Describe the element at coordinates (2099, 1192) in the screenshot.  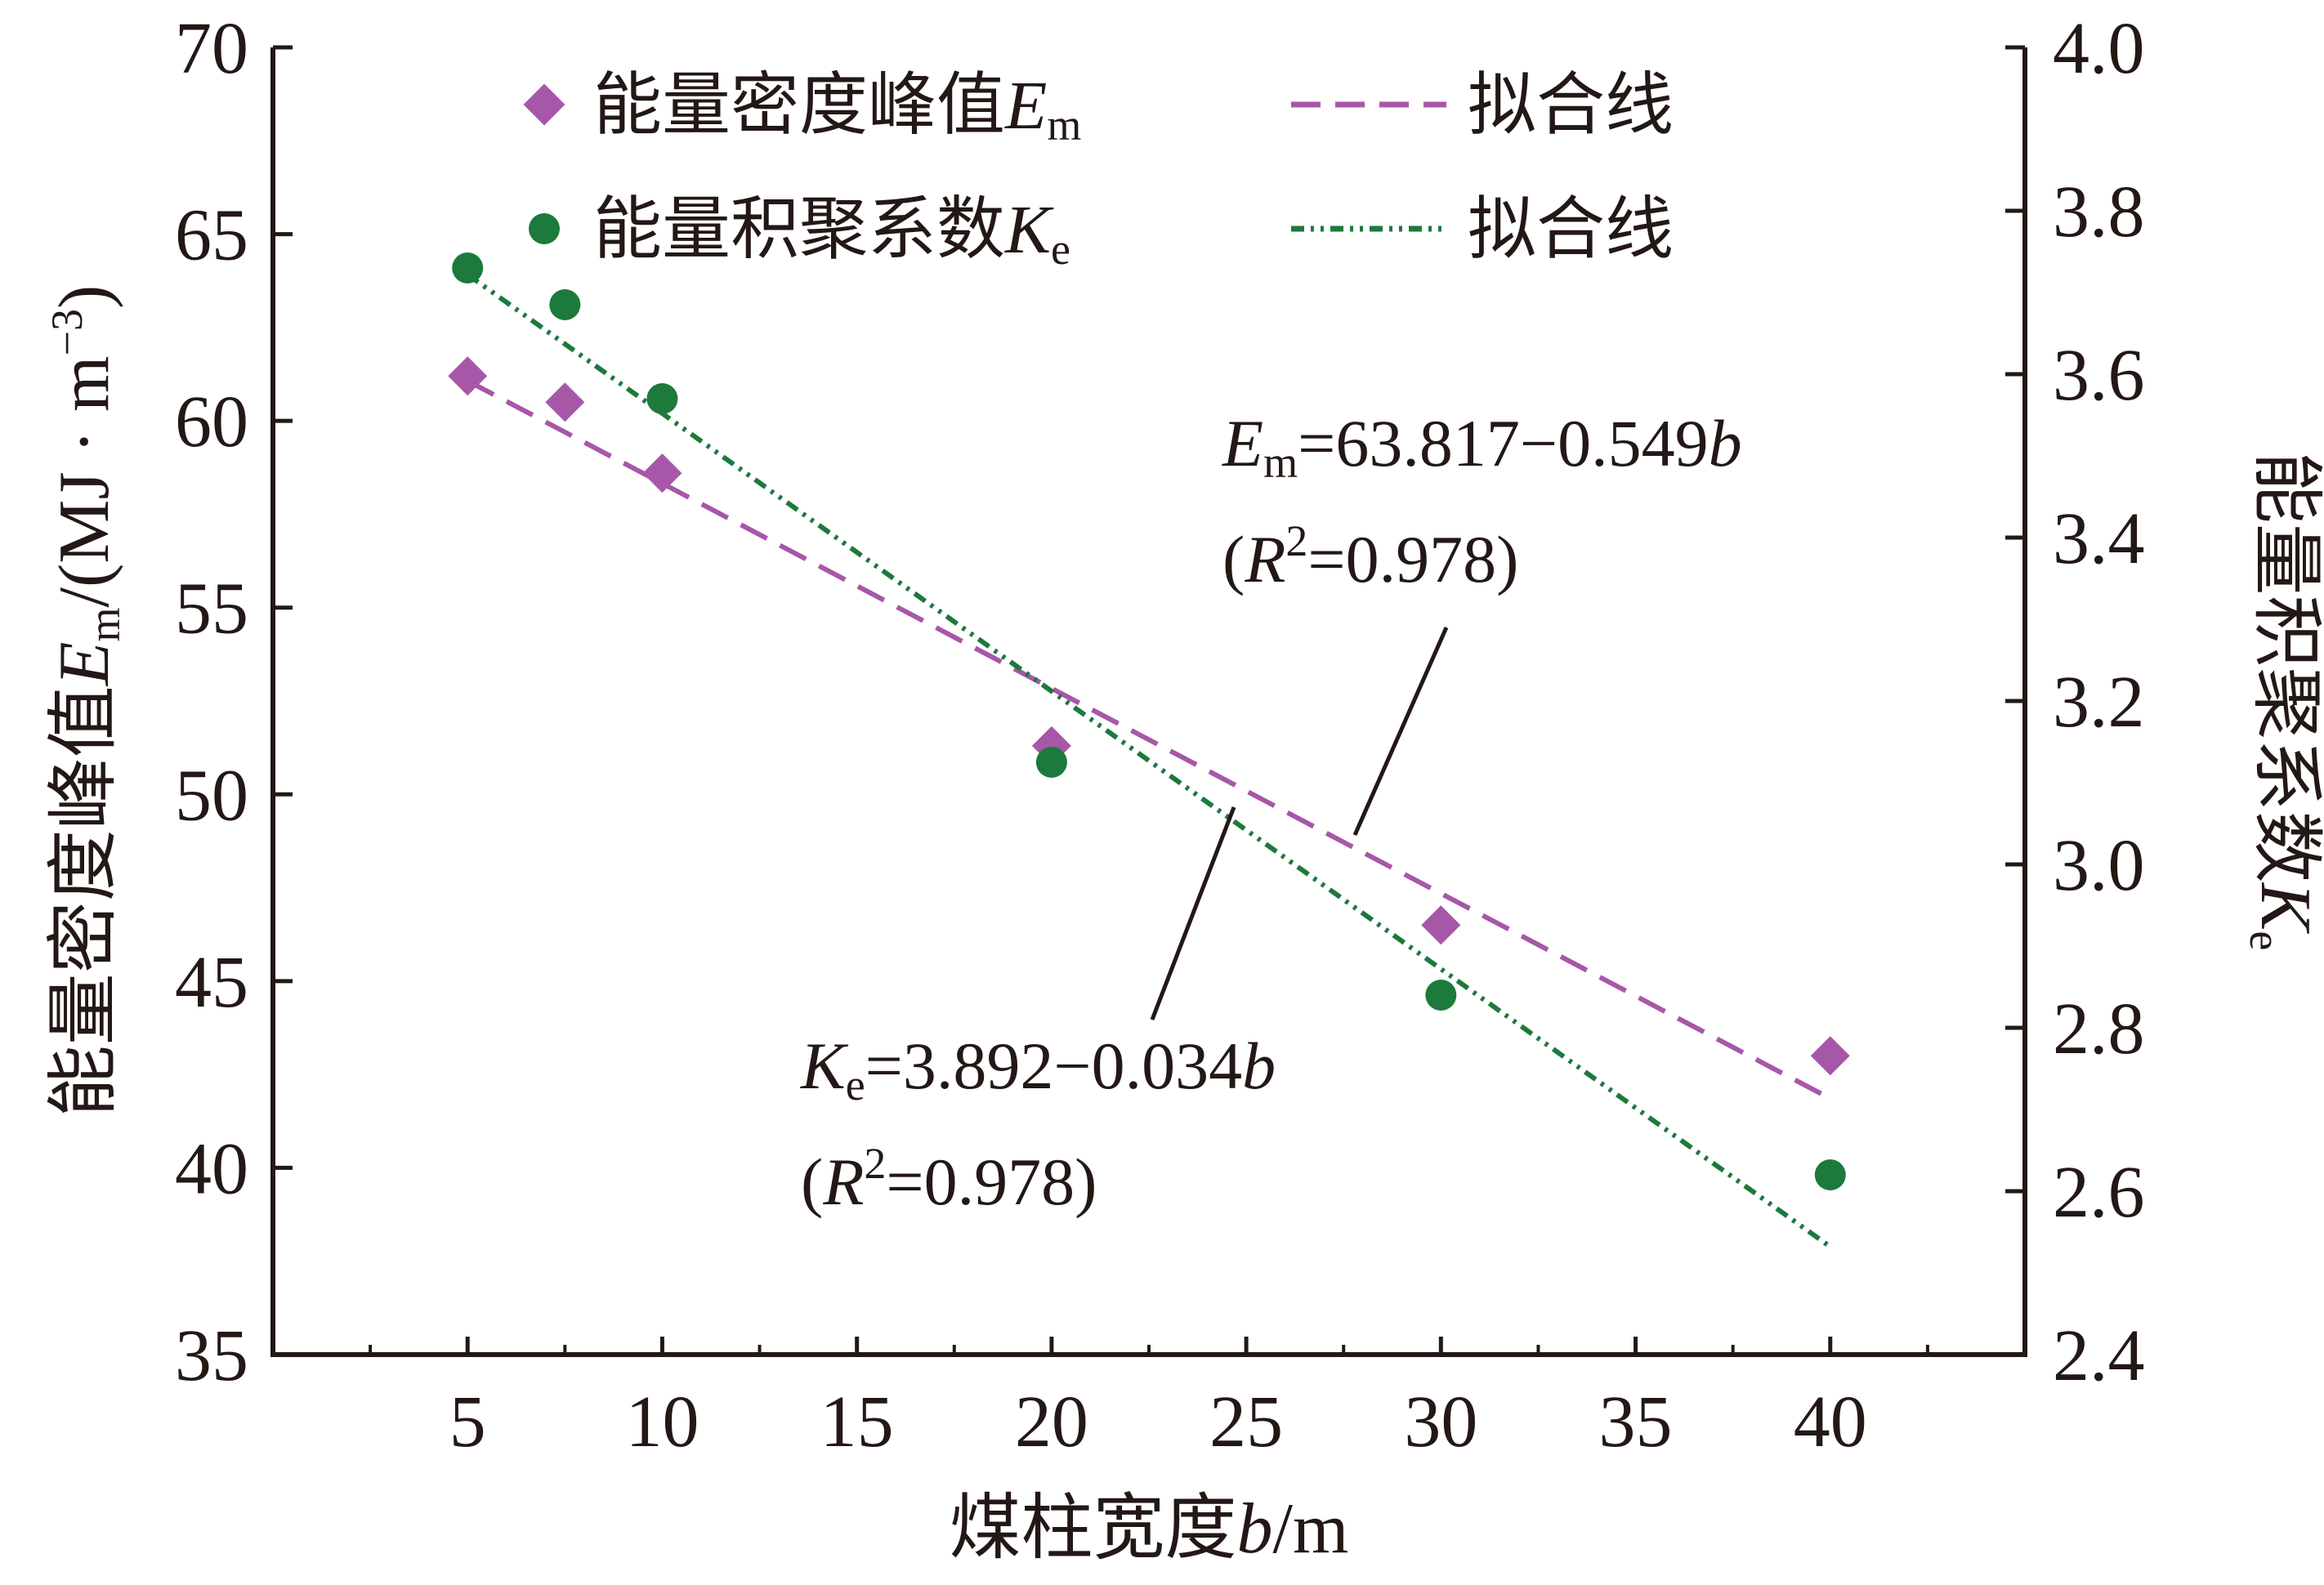
I see `right-y-tick-label: 2.6` at that location.